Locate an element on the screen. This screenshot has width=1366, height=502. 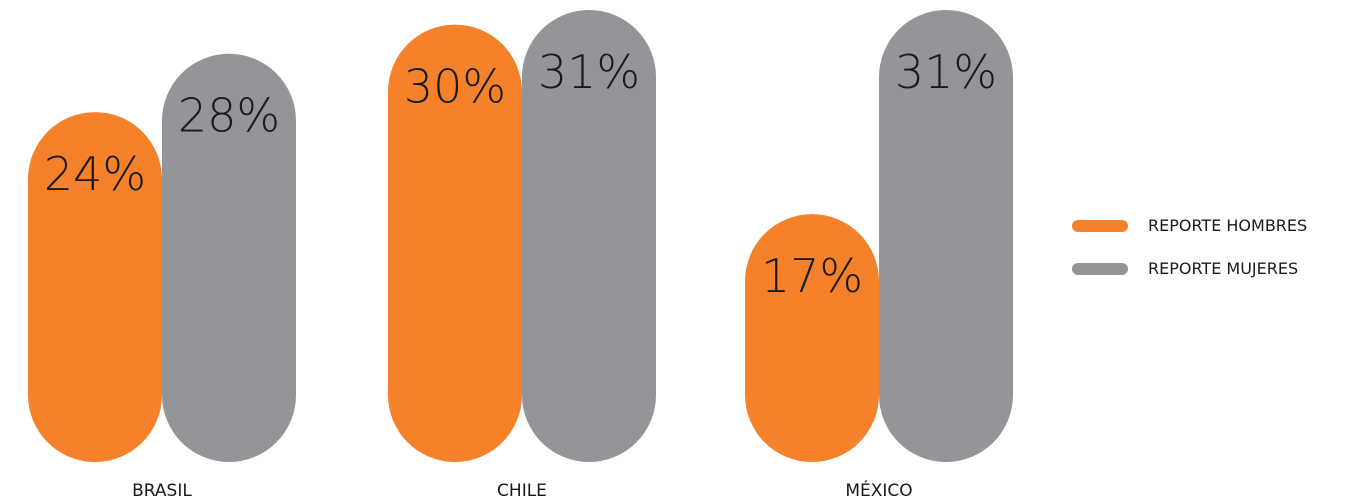
chart-legend: REPORTE HOMBRES REPORTE MUJERES is located at coordinates (1217, 255).